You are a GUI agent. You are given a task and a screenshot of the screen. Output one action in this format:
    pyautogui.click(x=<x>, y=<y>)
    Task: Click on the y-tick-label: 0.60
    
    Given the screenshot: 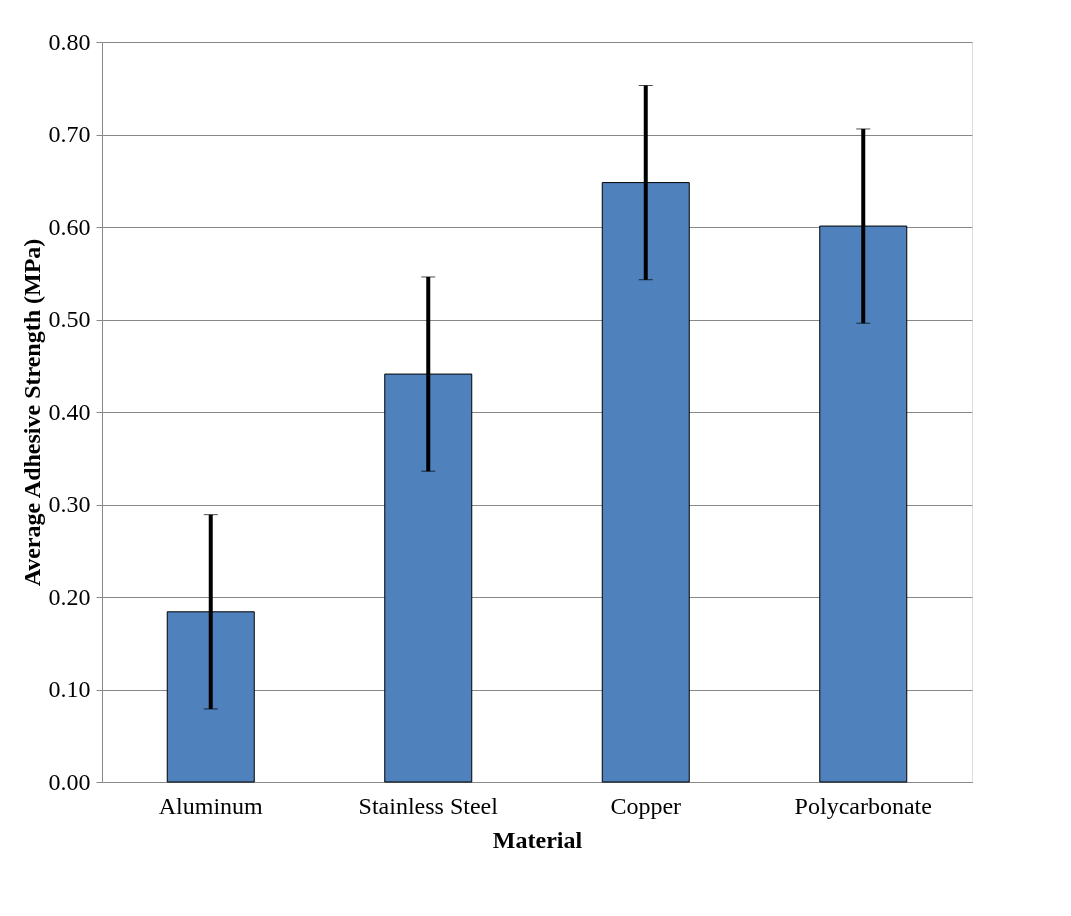 What is the action you would take?
    pyautogui.click(x=69, y=226)
    